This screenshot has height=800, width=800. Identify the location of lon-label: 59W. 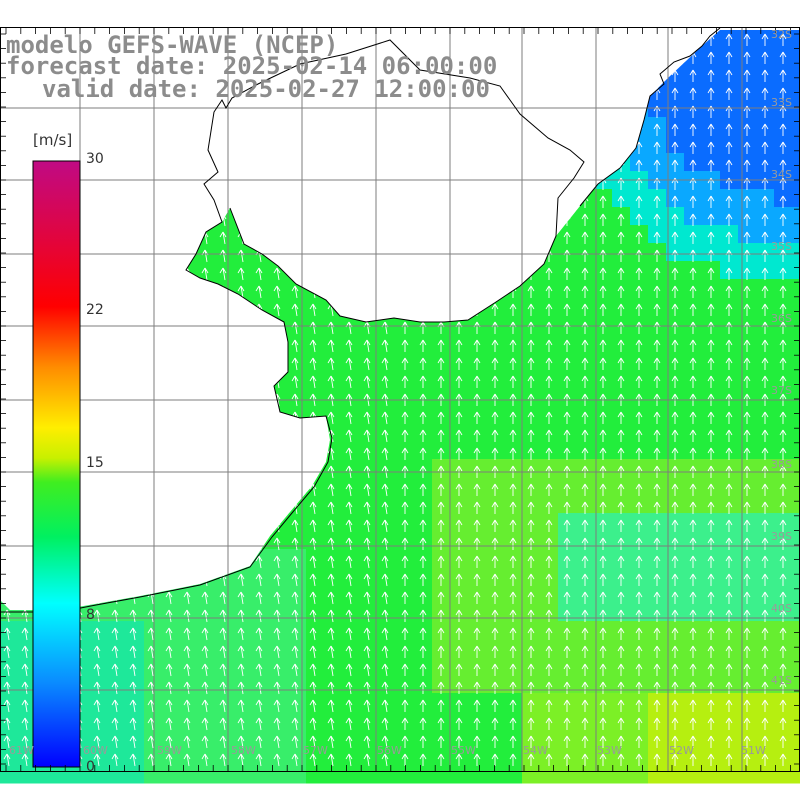
(169, 750).